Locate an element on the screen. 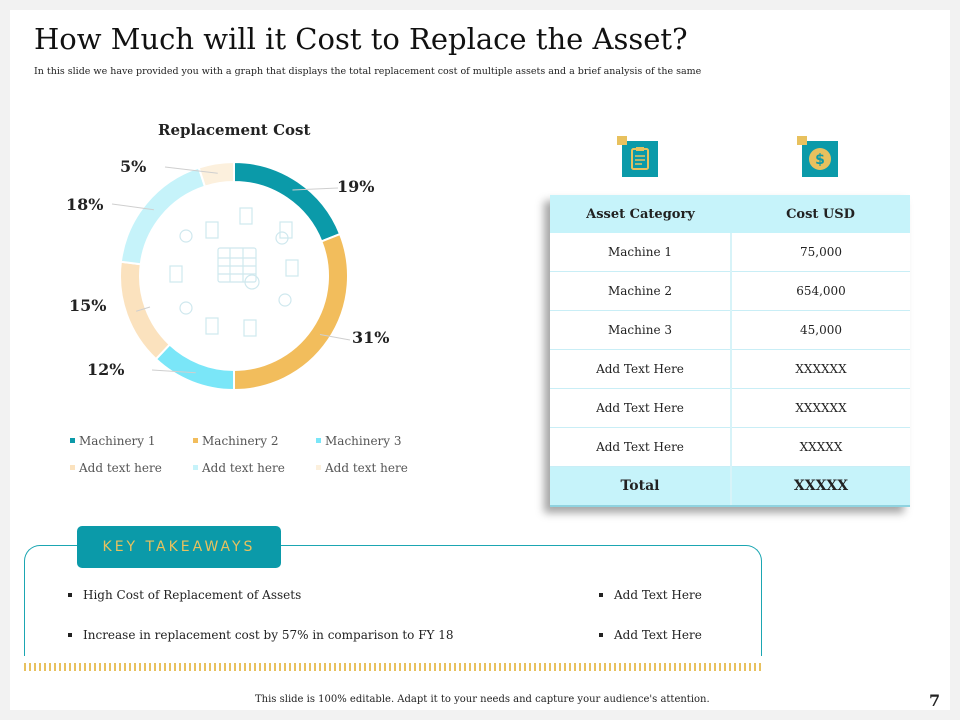  slice-label-2: 31% is located at coordinates (371, 337).